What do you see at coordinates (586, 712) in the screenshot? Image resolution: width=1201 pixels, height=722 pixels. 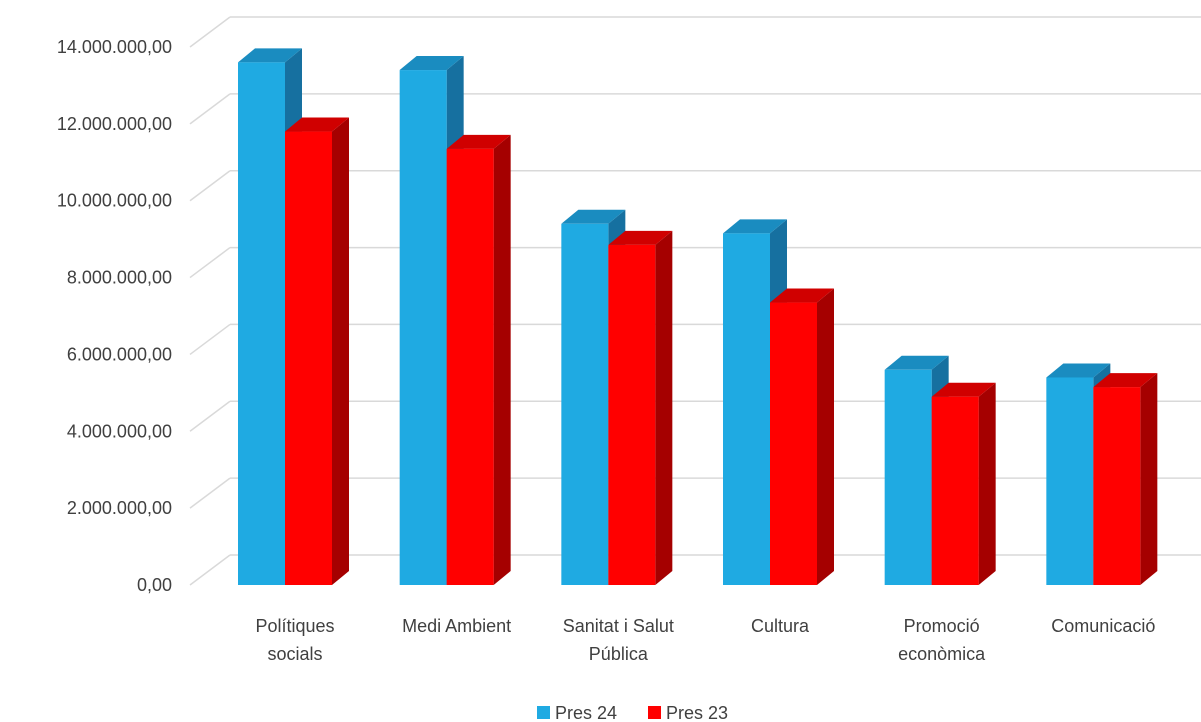 I see `legend-label: Pres 24` at bounding box center [586, 712].